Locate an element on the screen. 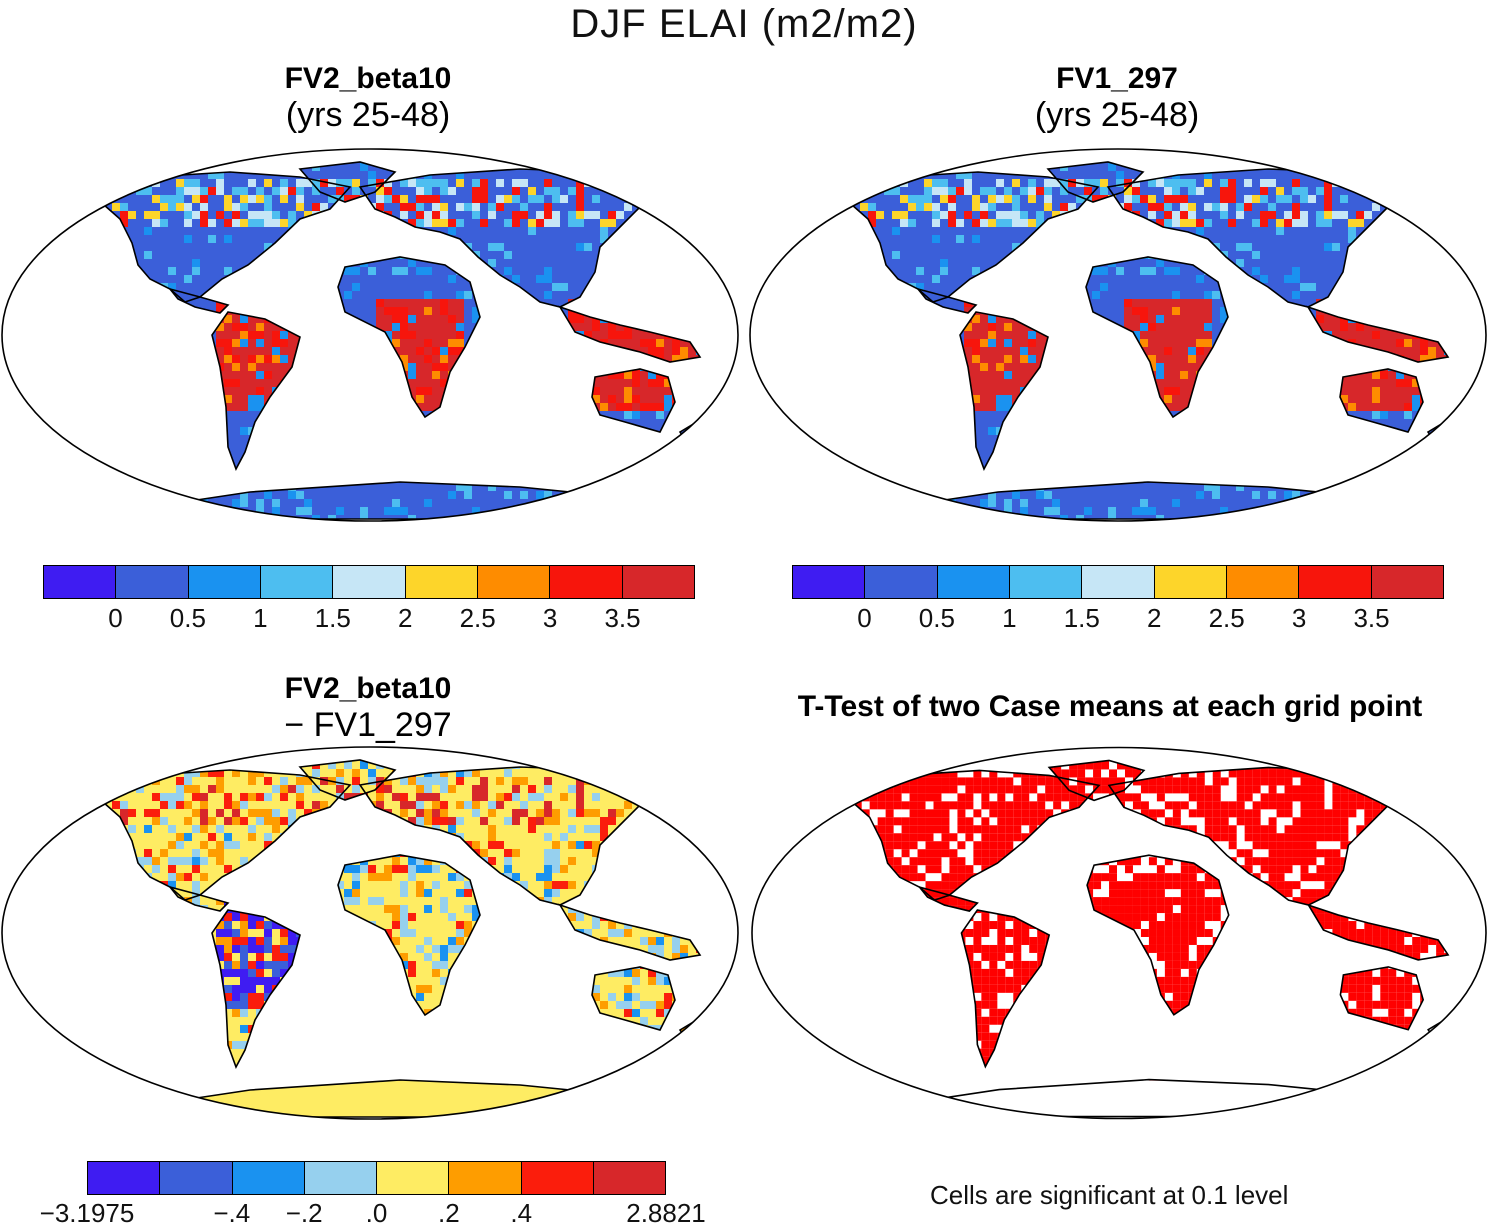  colorbar-tick-label: −.4 is located at coordinates (231, 1213).